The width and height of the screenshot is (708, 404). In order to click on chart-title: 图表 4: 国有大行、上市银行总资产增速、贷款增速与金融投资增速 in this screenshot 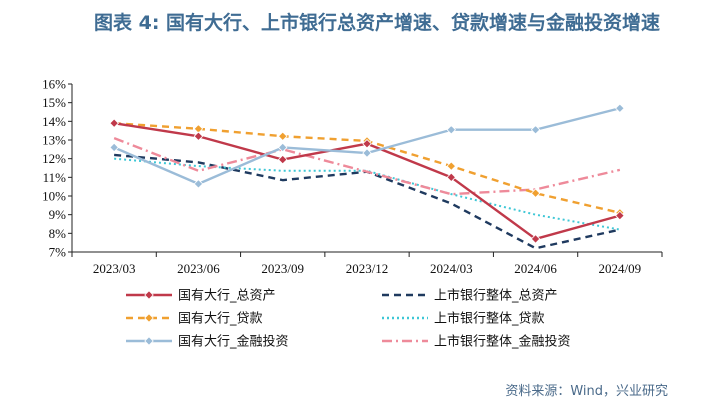, I will do `click(377, 23)`.